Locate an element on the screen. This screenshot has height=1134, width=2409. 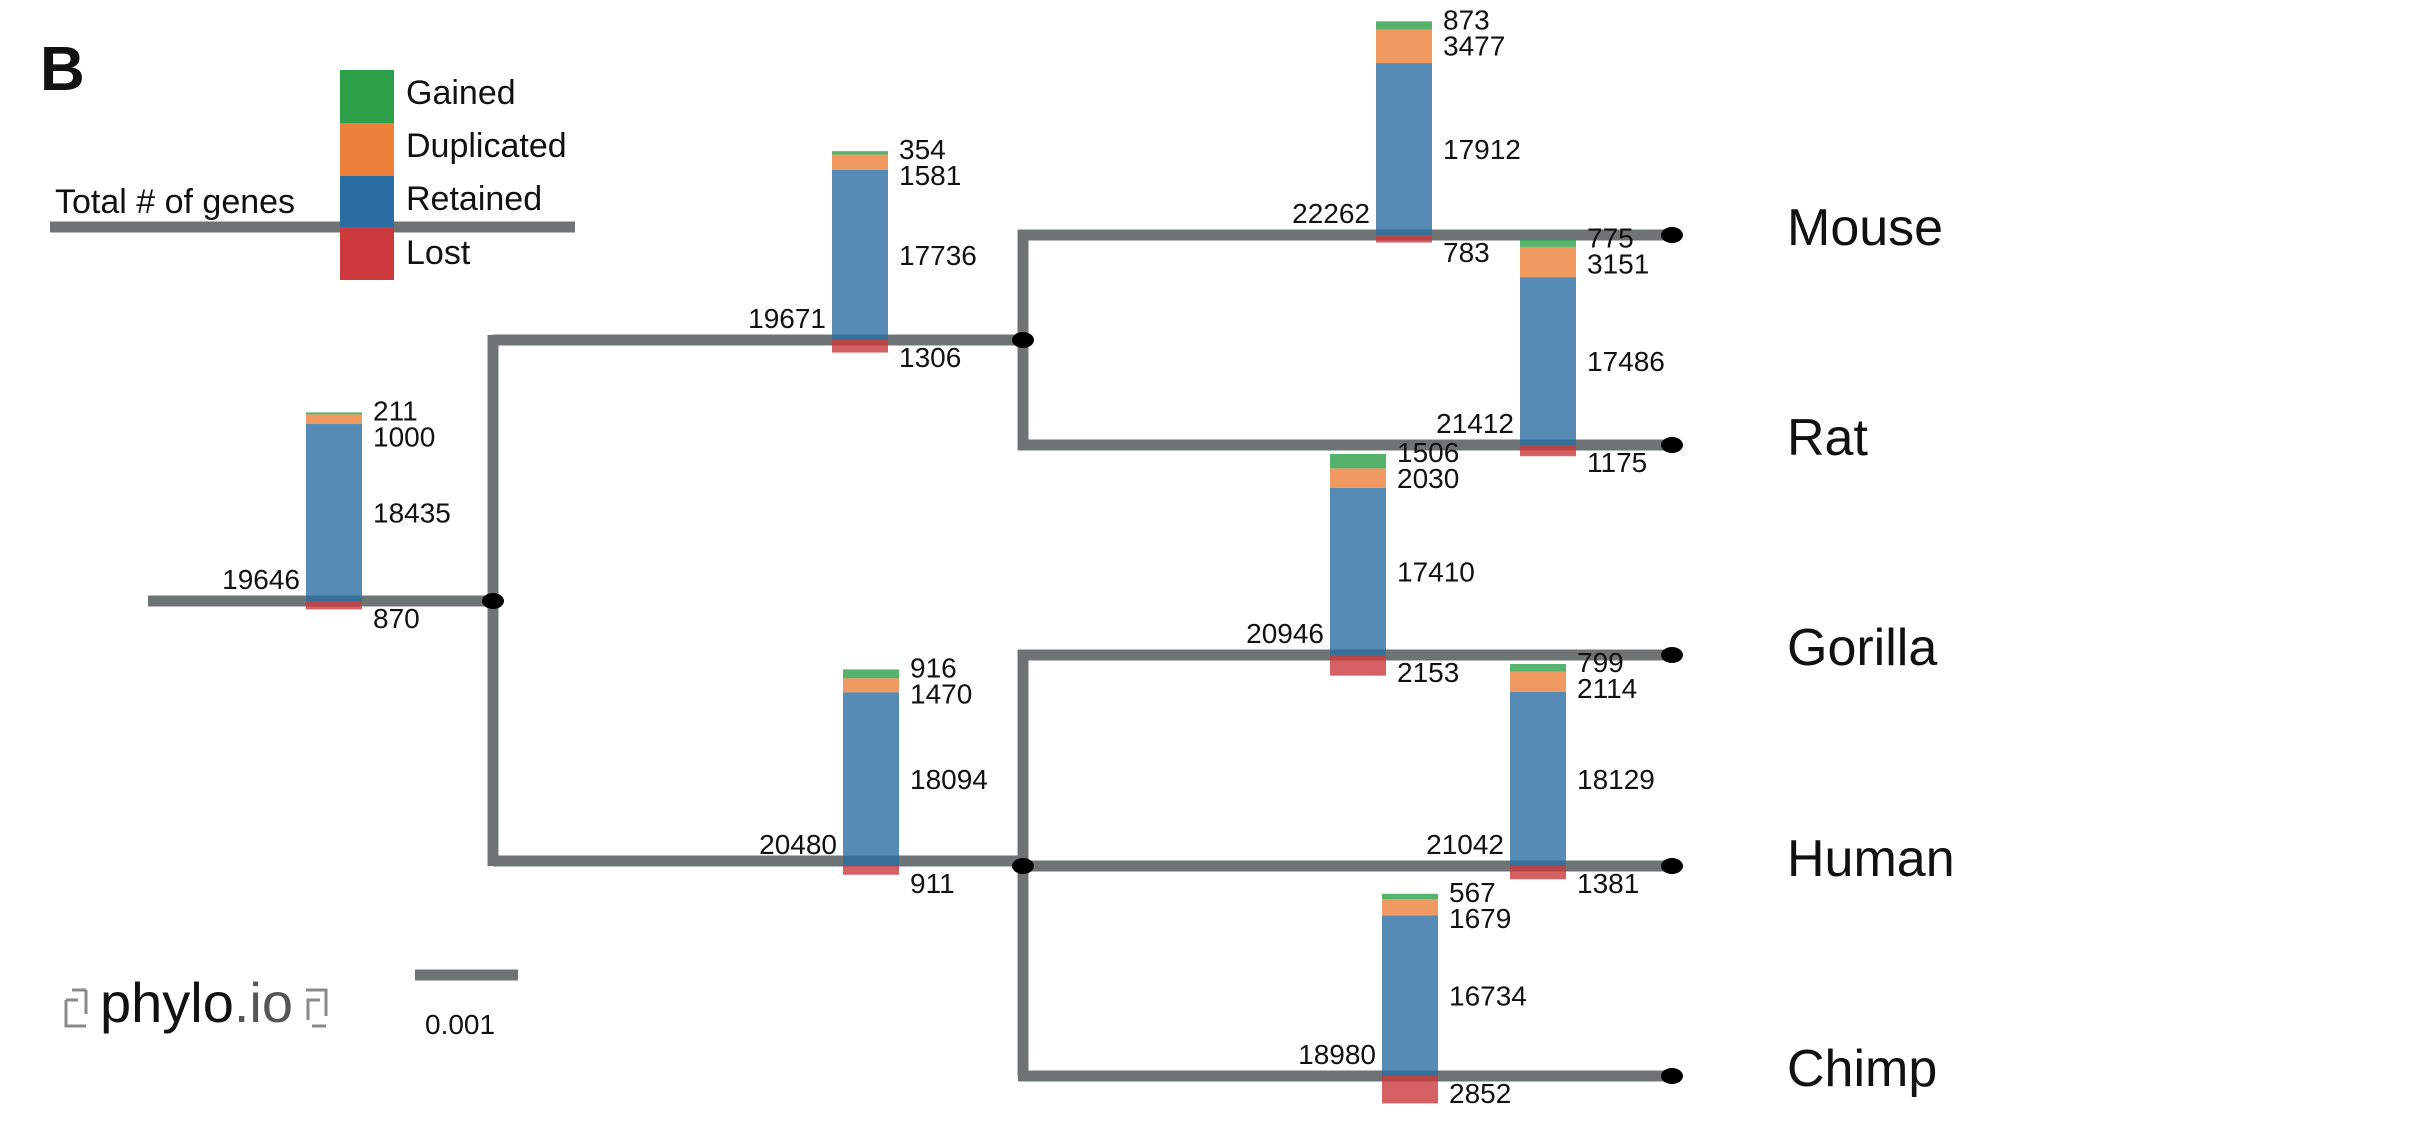
legend-label-duplicated: Duplicated is located at coordinates (486, 146).